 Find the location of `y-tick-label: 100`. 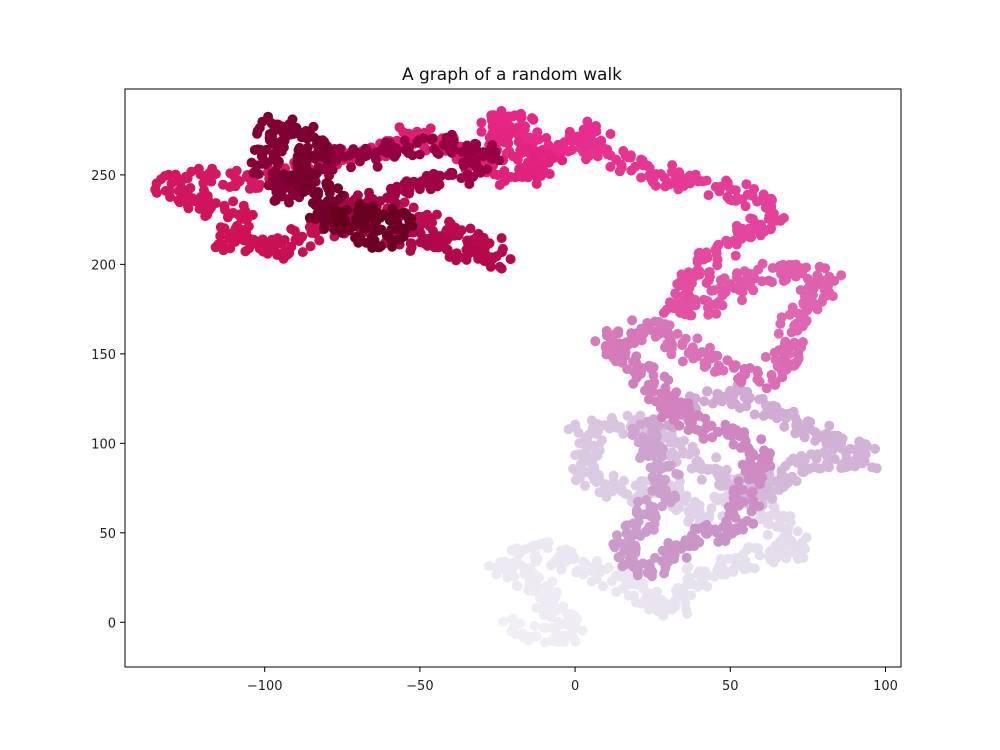

y-tick-label: 100 is located at coordinates (103, 444).